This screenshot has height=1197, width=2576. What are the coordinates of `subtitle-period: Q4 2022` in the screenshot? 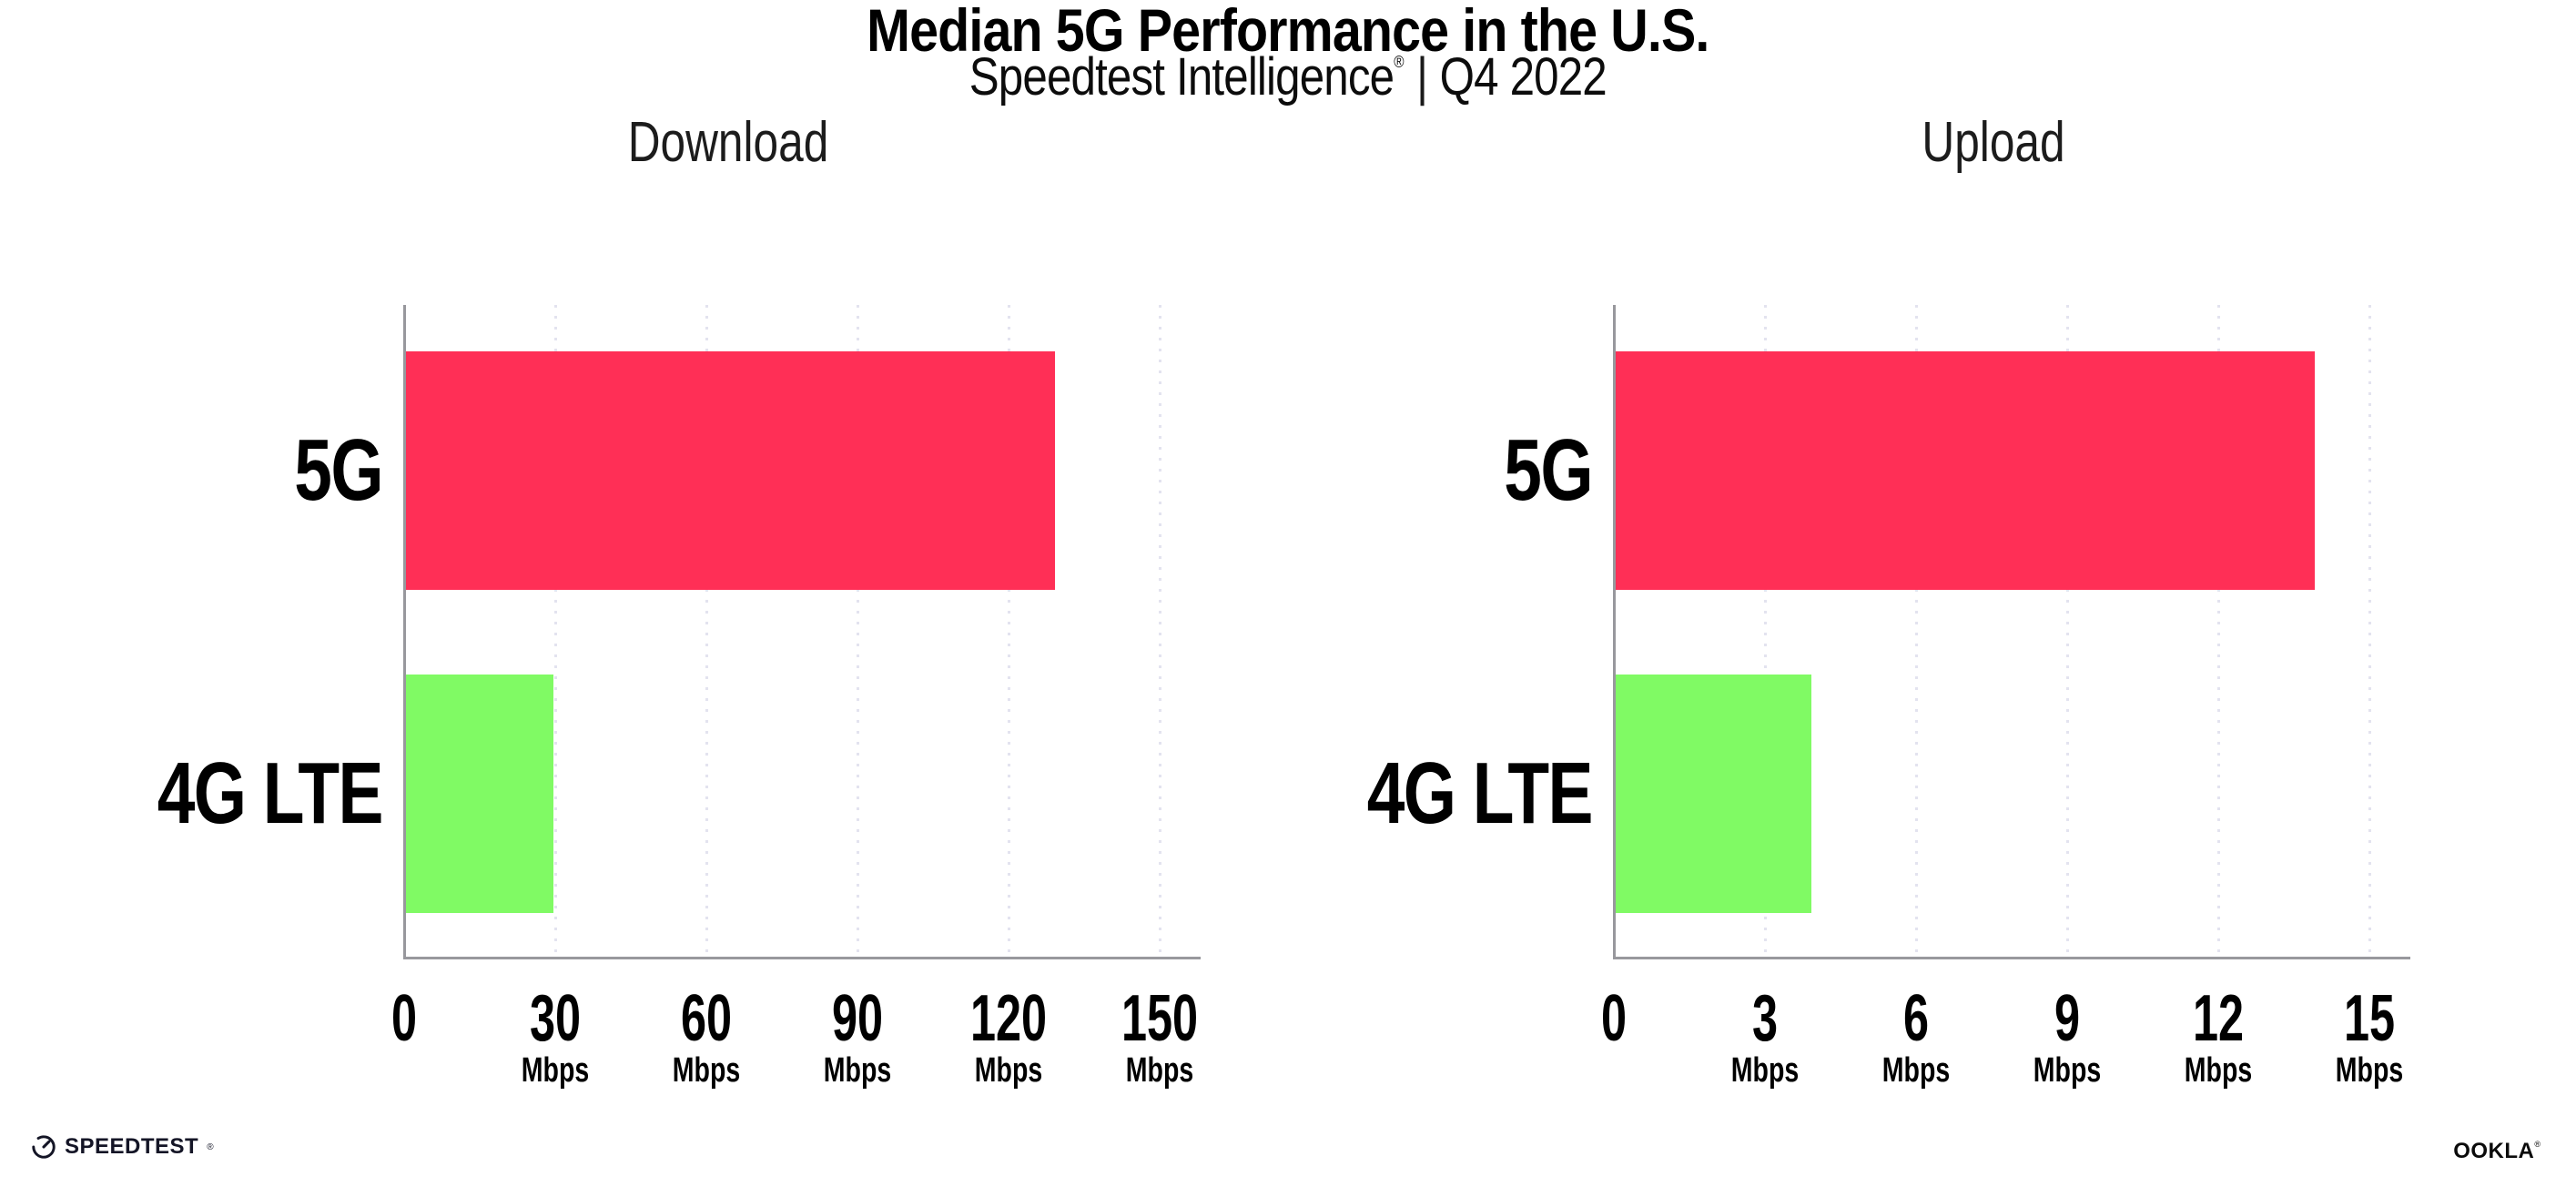 It's located at (1523, 77).